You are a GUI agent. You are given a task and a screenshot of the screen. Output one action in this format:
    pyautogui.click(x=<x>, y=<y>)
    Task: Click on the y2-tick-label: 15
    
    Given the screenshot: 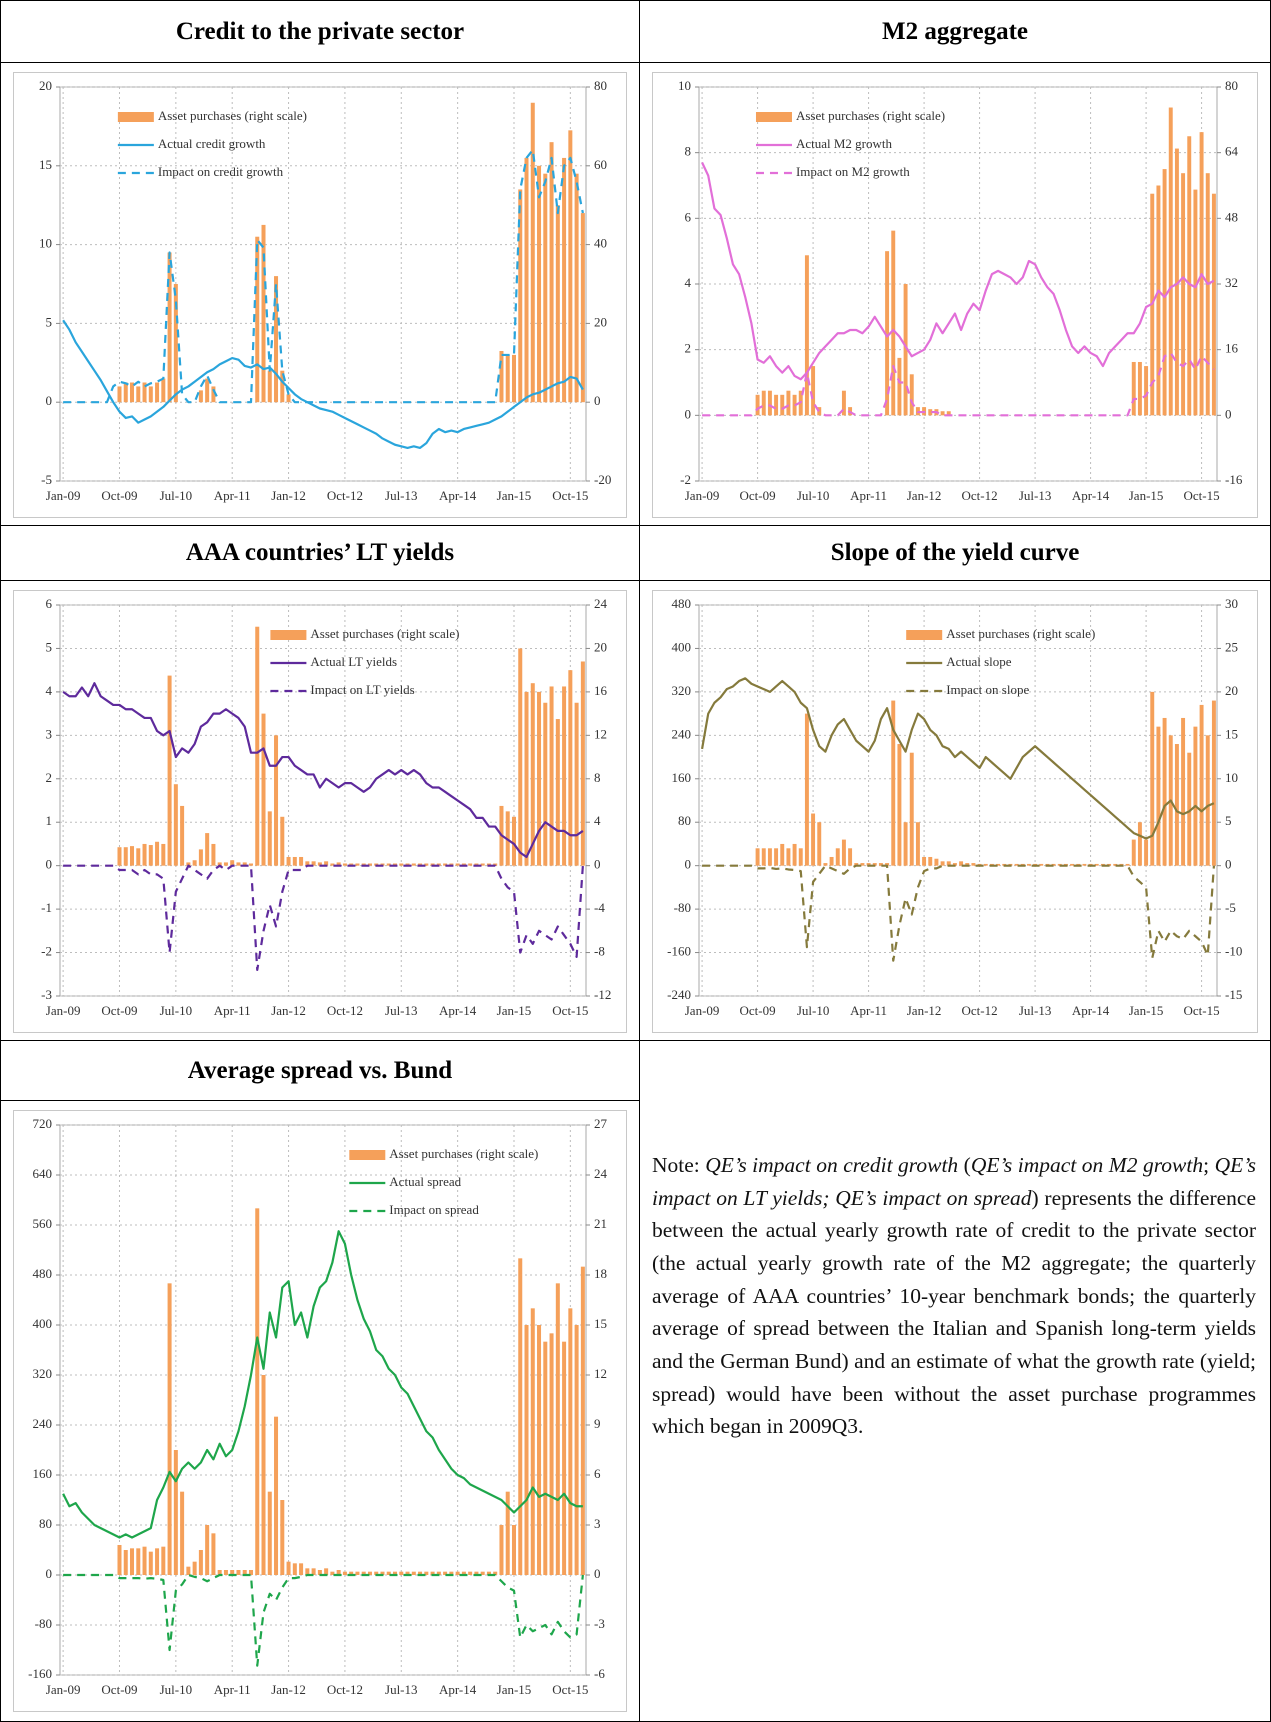 What is the action you would take?
    pyautogui.click(x=600, y=1323)
    